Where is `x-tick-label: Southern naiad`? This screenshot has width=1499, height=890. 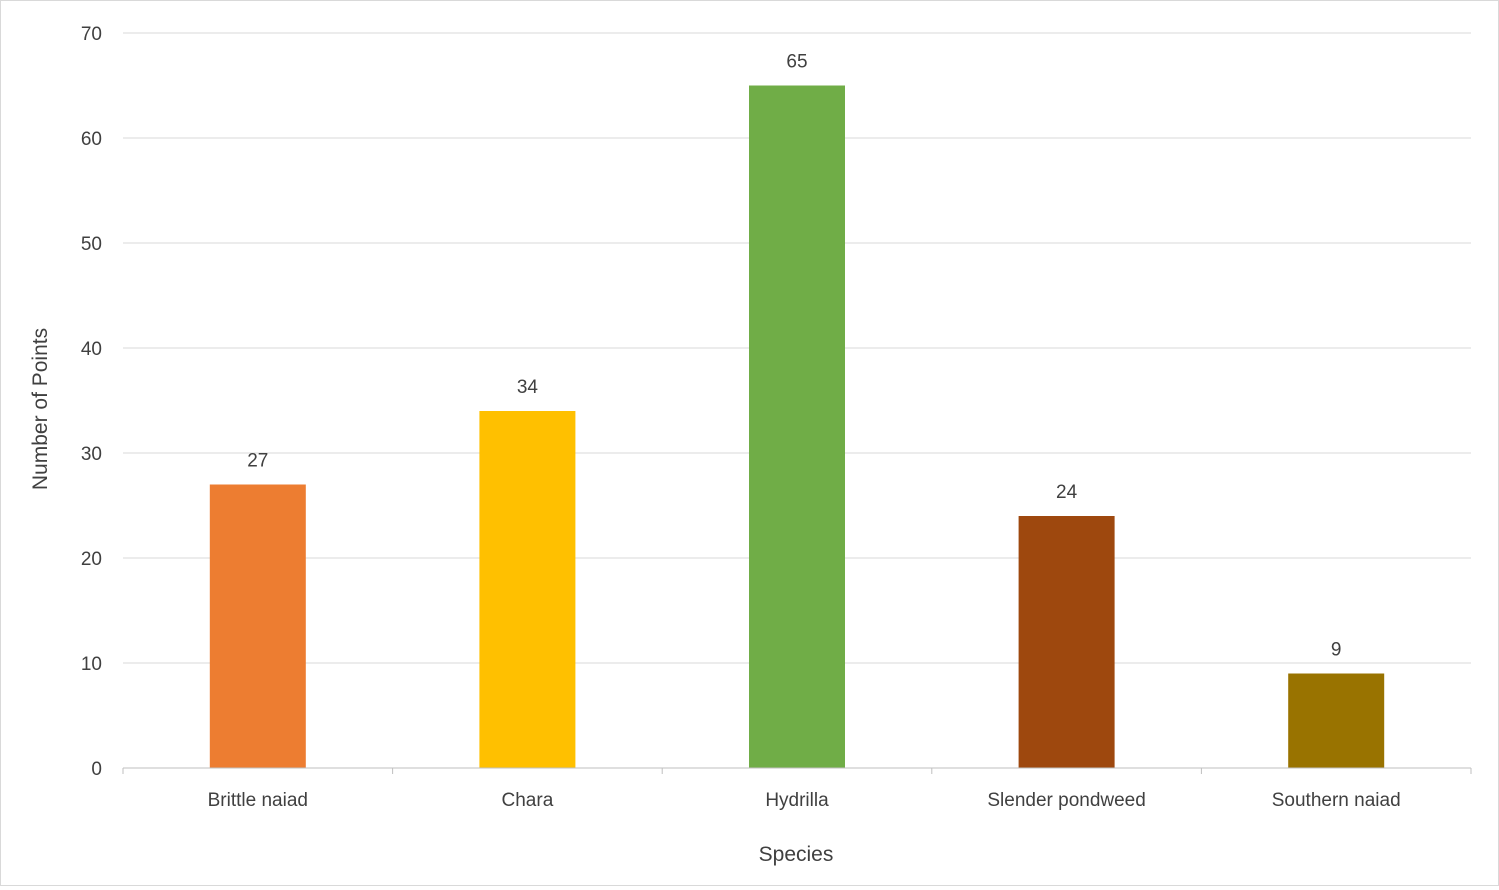 x-tick-label: Southern naiad is located at coordinates (1336, 800).